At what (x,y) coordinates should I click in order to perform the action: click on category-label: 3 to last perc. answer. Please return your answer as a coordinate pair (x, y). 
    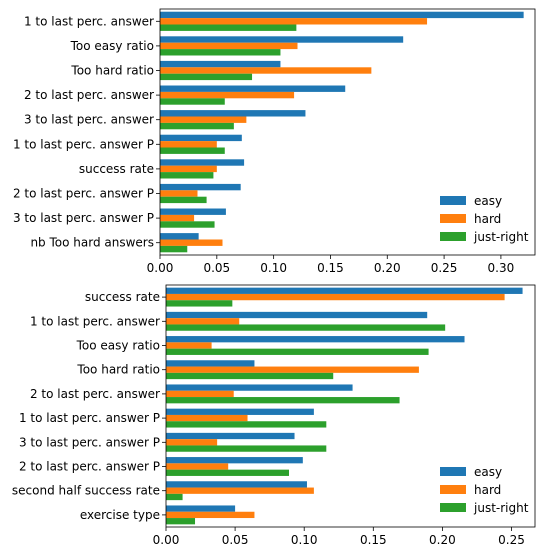
    Looking at the image, I should click on (89, 120).